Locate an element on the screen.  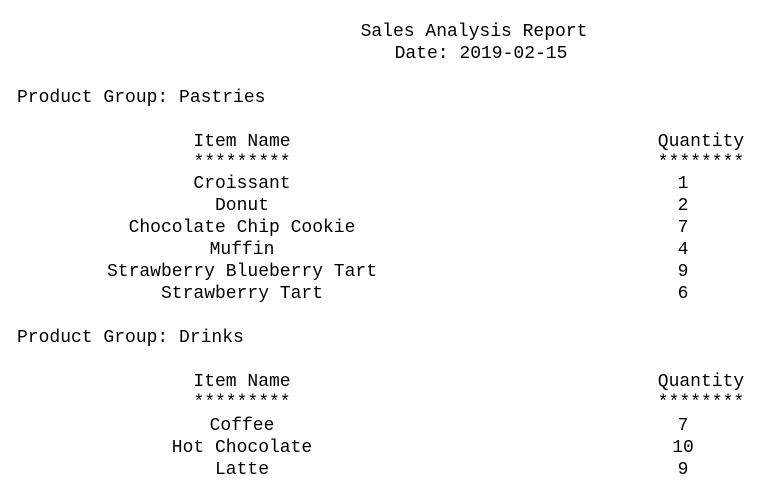
item-name: Chocolate Chip Cookie is located at coordinates (242, 228).